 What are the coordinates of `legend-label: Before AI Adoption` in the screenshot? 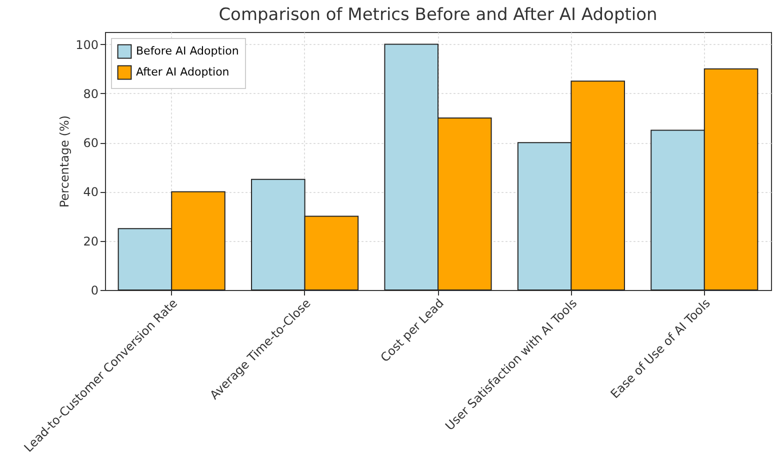 It's located at (187, 51).